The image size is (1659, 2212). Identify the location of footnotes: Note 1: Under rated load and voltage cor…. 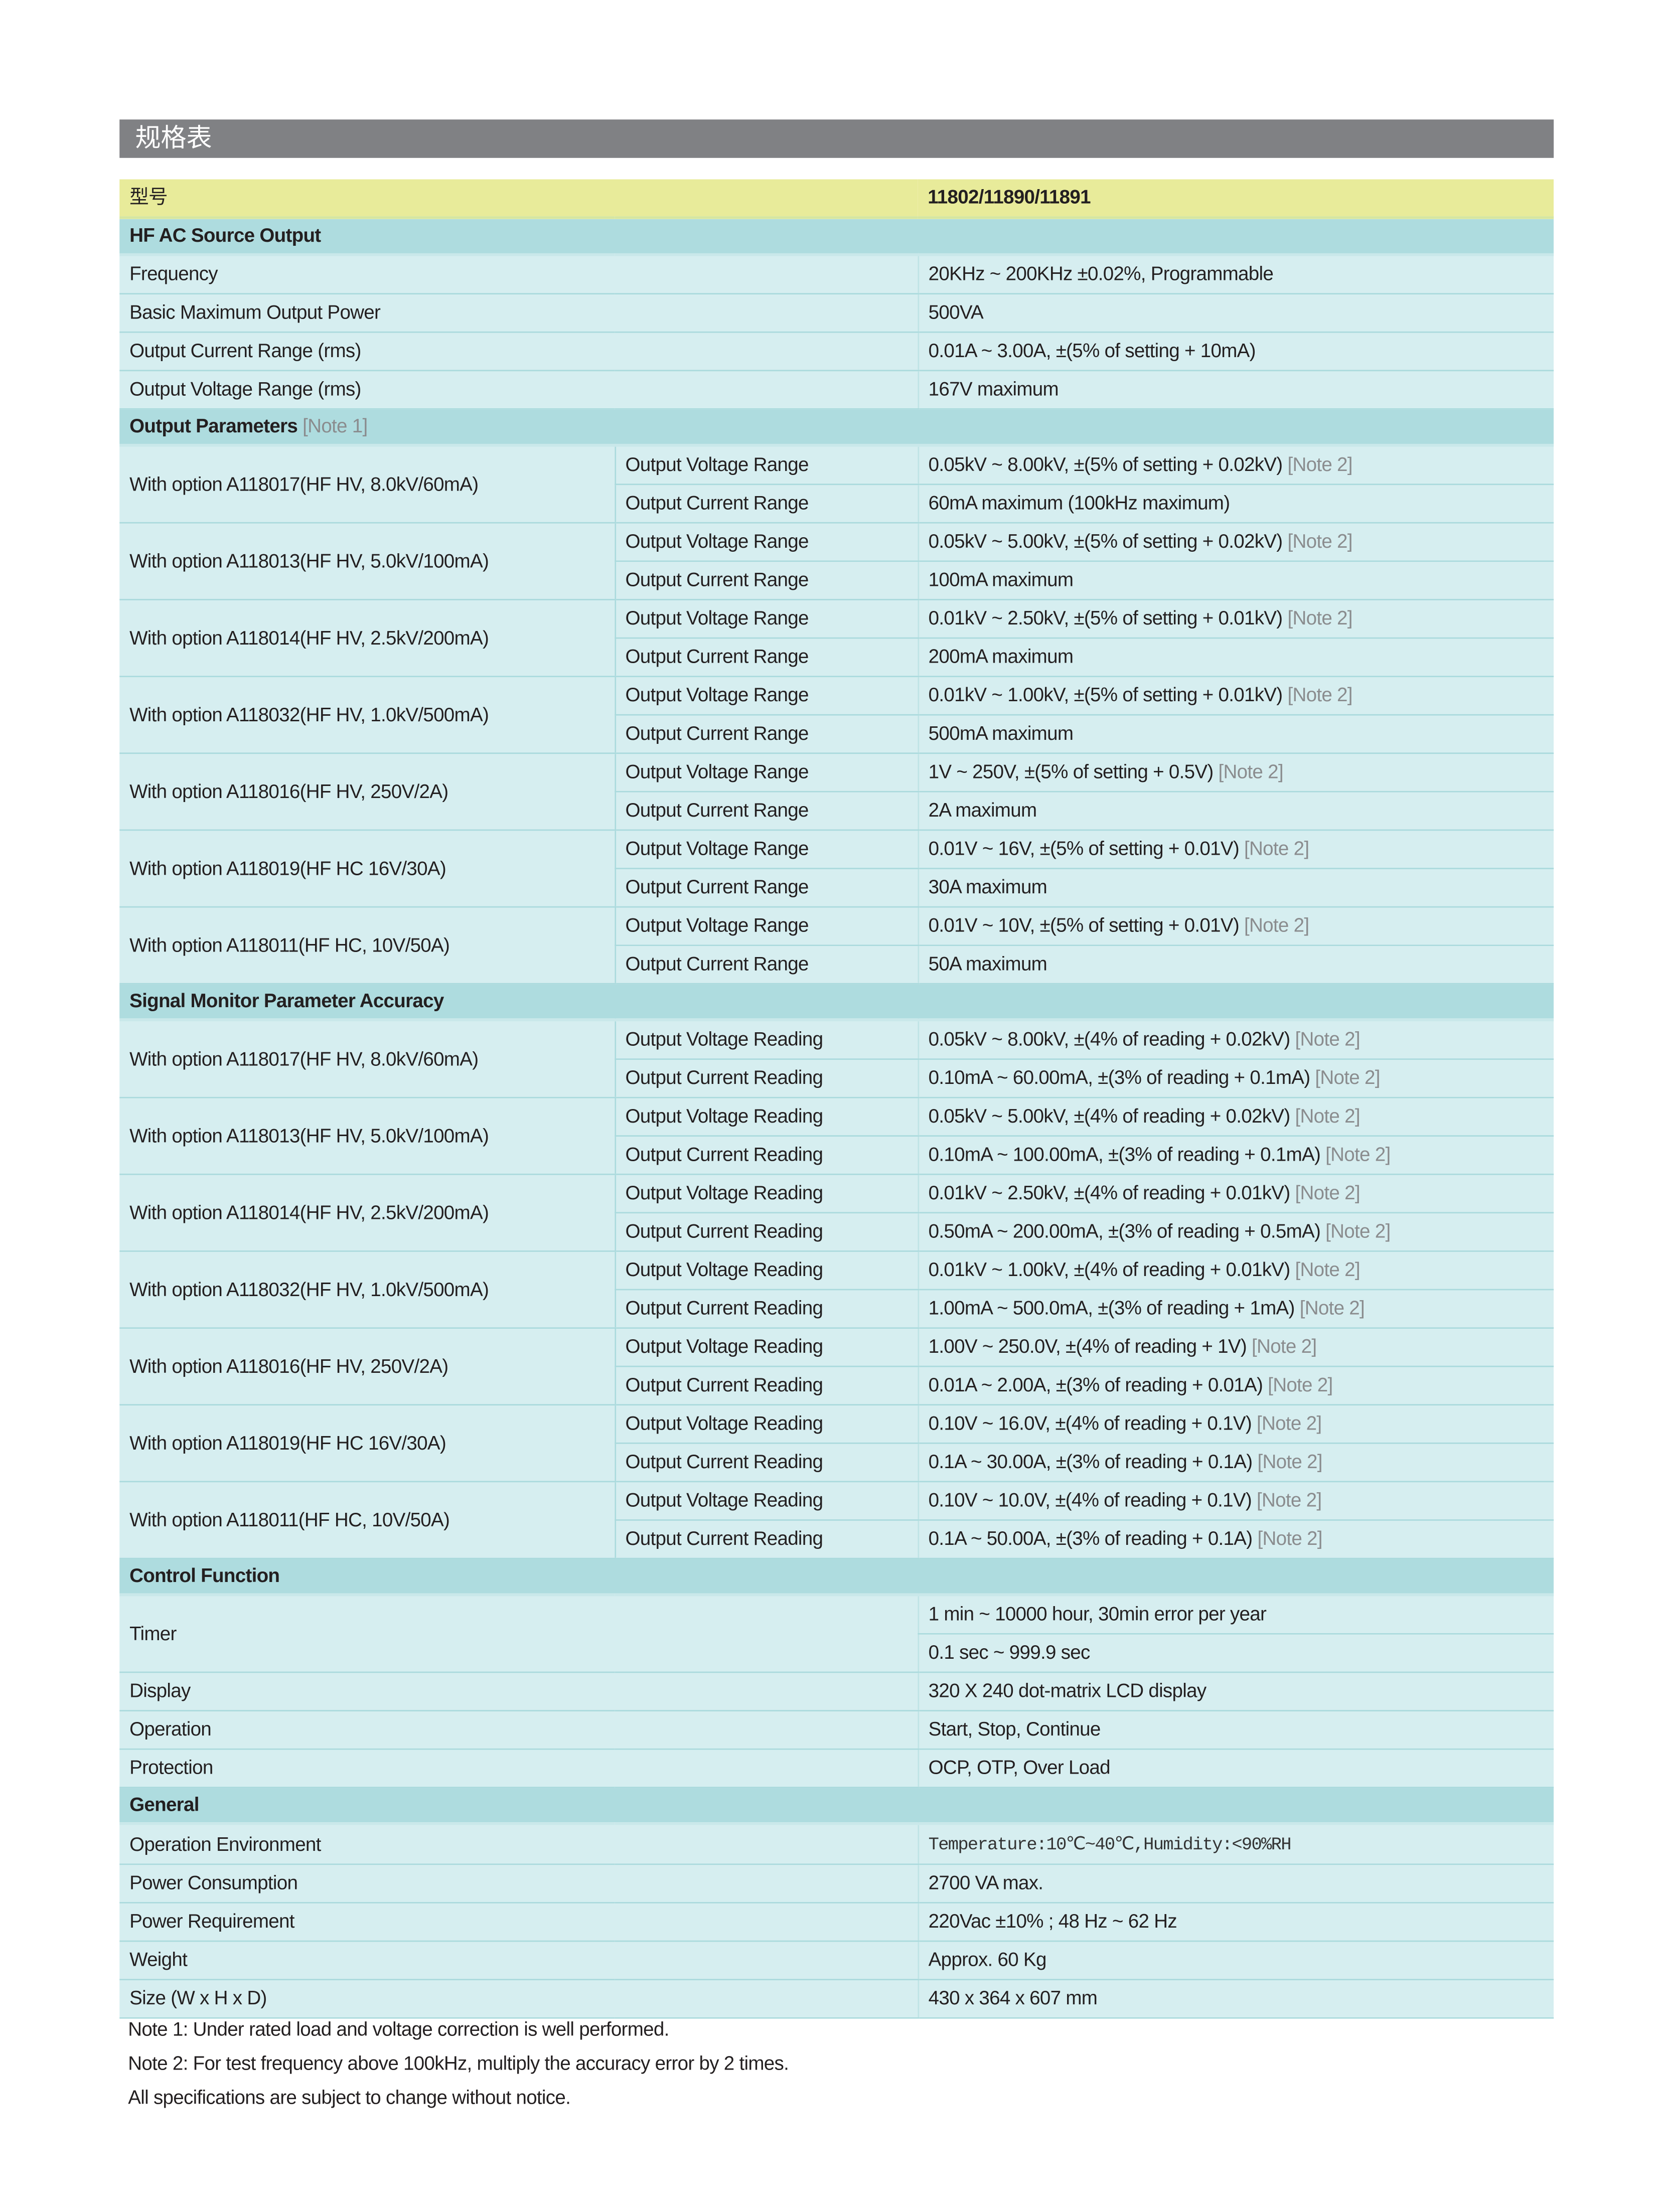
(458, 2064).